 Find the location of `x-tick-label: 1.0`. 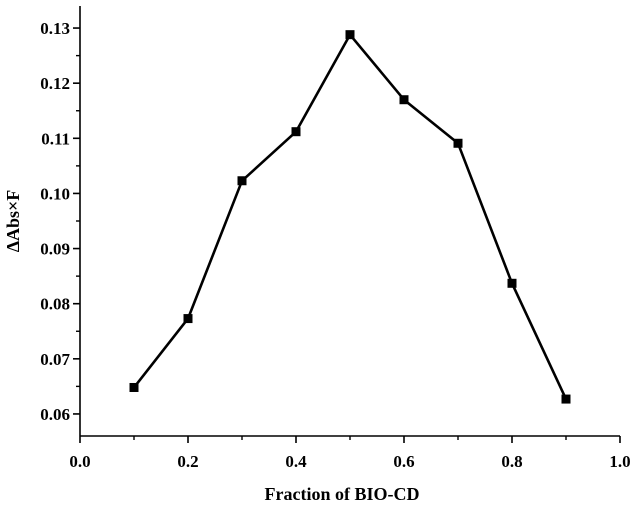

x-tick-label: 1.0 is located at coordinates (619, 461).